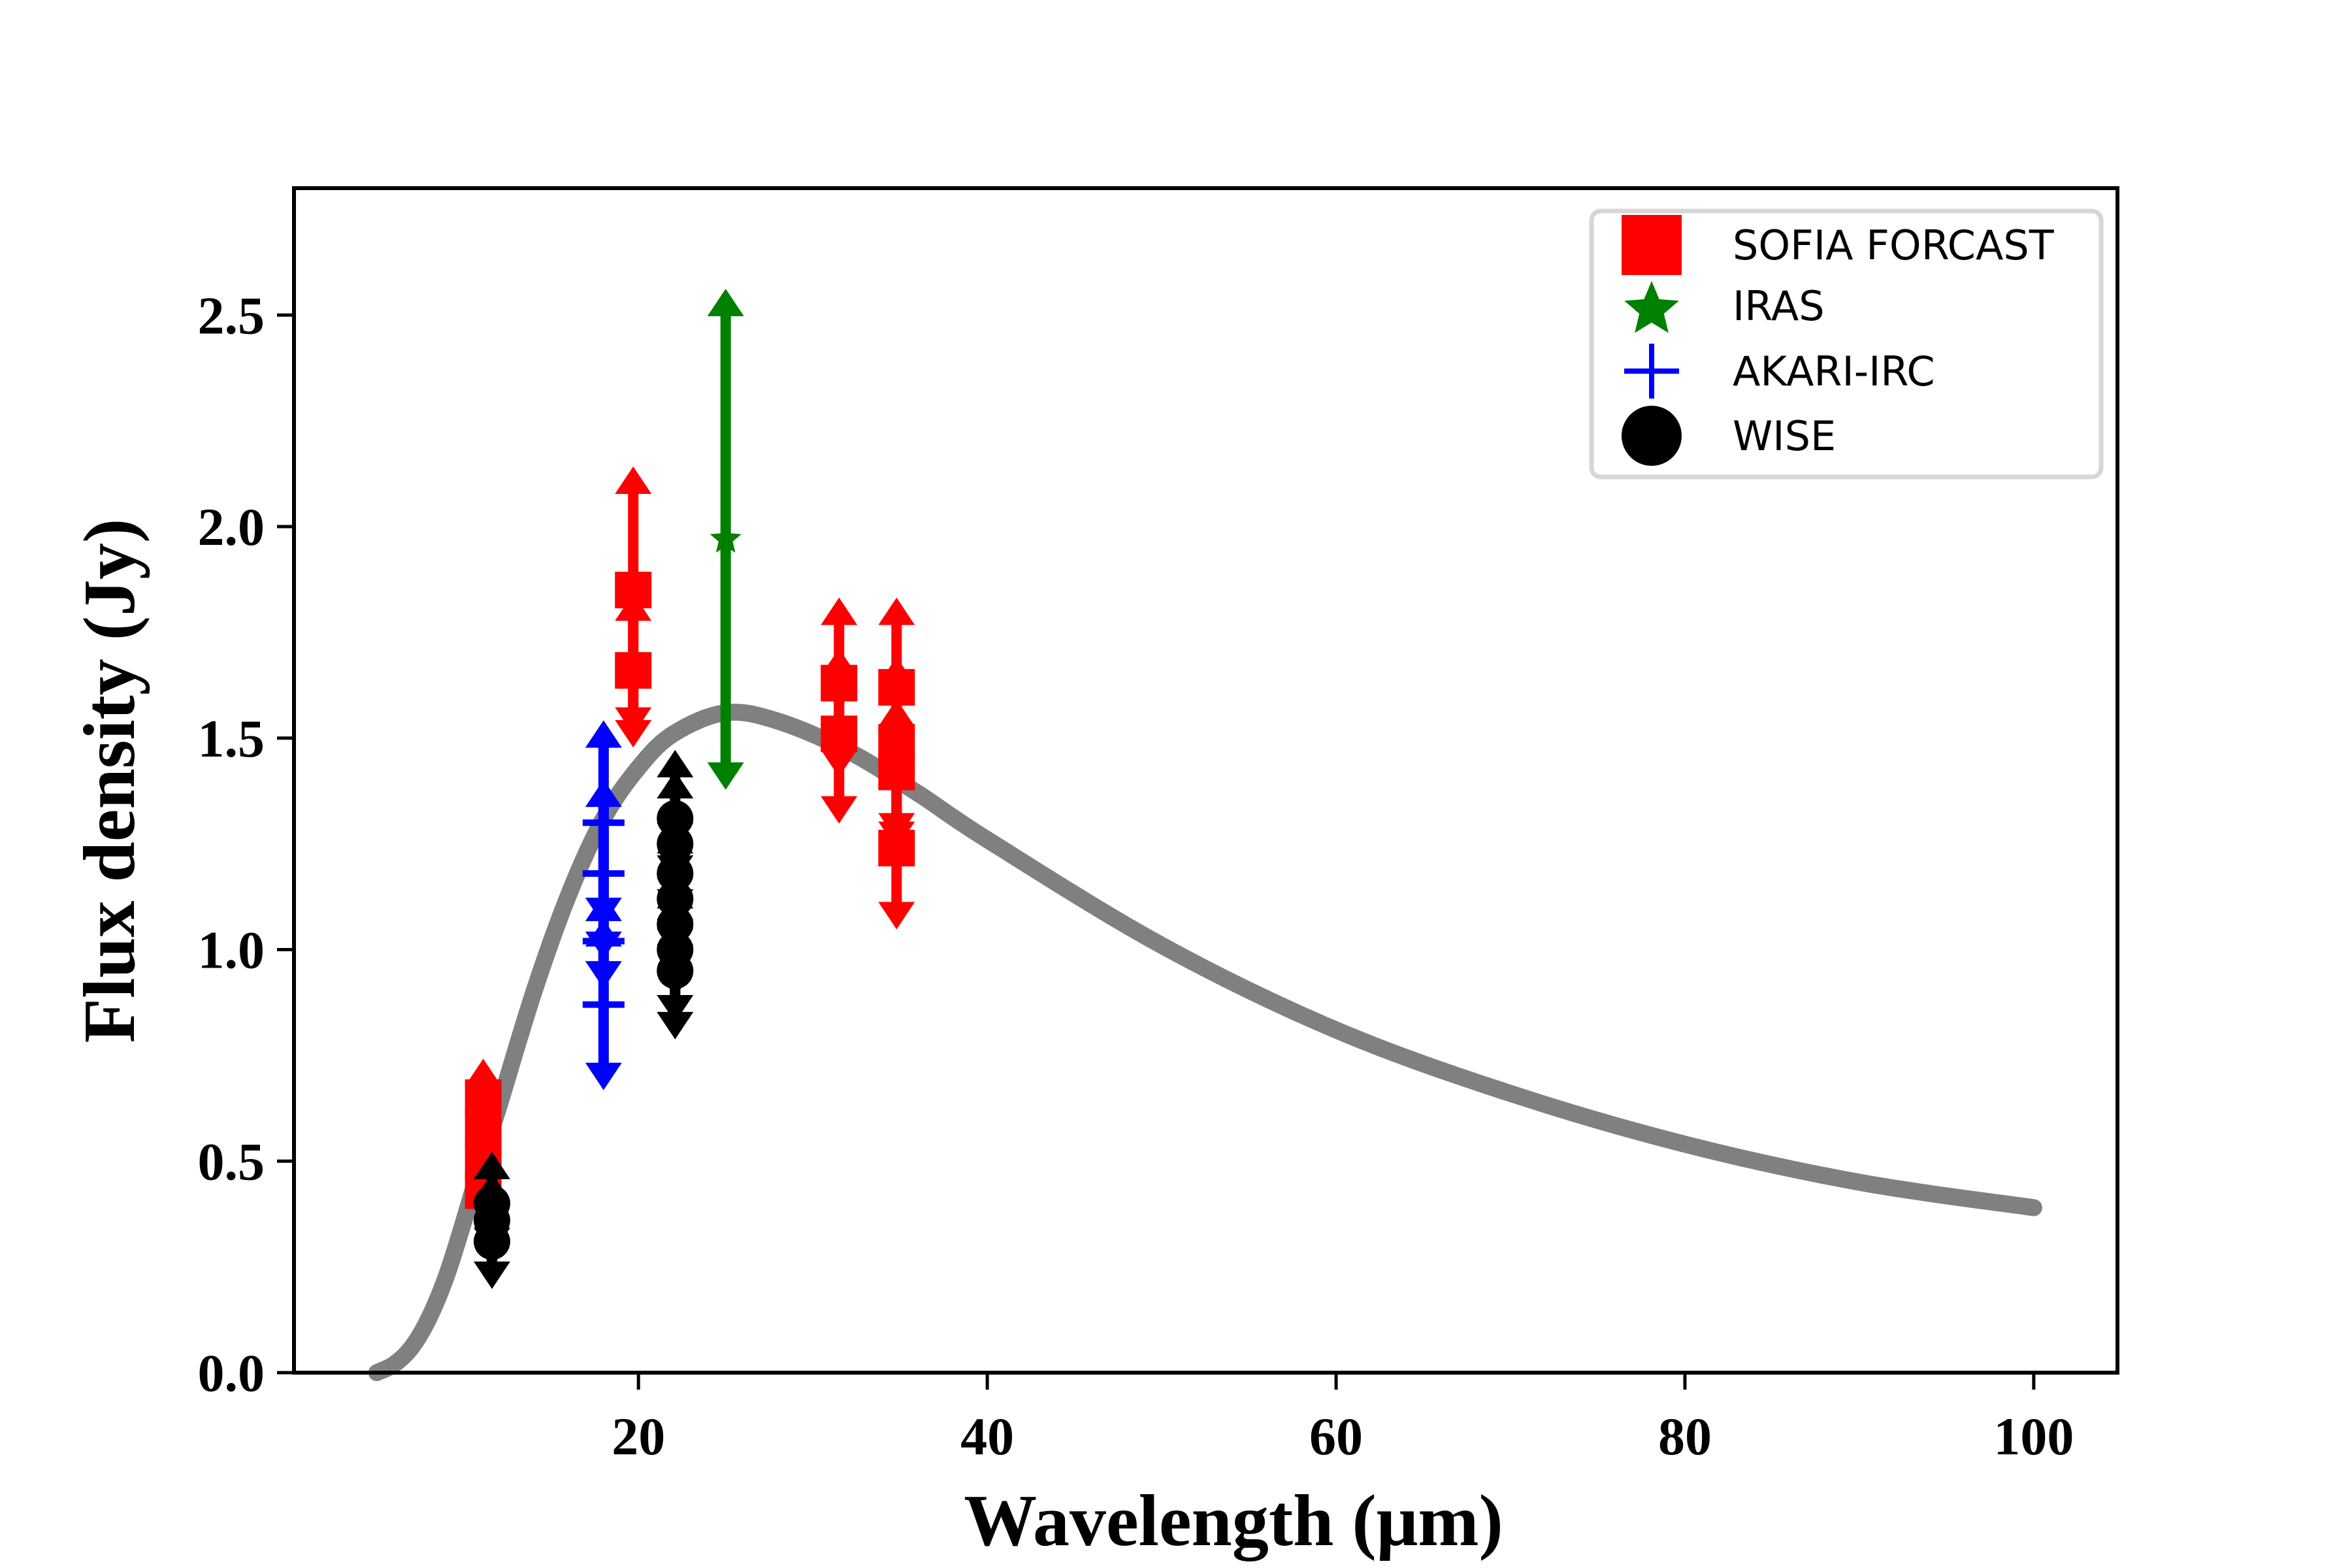 This screenshot has width=2352, height=1568. I want to click on x-axis-ticks: 20 40 60 80 100, so click(1343, 1419).